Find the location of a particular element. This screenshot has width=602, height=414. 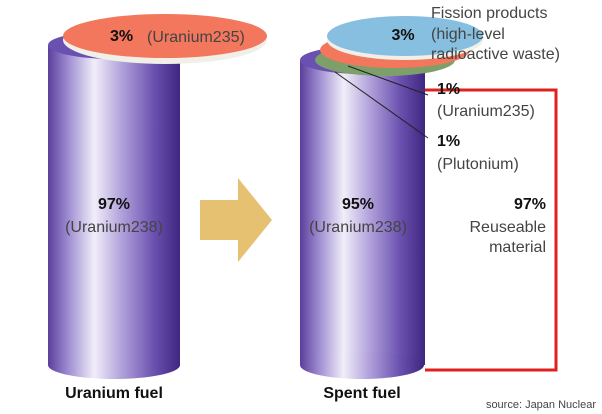

reusable-label: Reuseable is located at coordinates (508, 227).